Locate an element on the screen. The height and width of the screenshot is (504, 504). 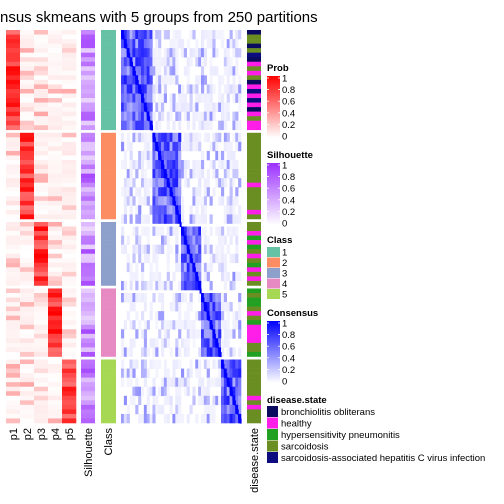
silhouette-legend-tick: 1 is located at coordinates (284, 166).